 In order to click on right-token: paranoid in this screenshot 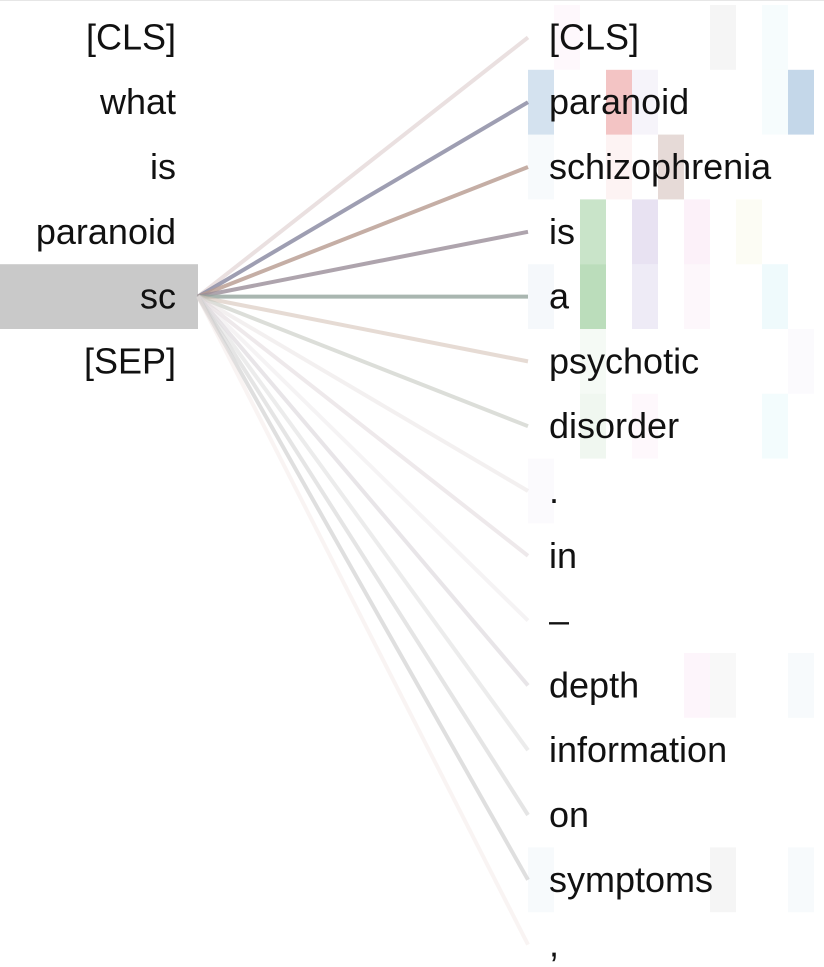, I will do `click(619, 101)`.